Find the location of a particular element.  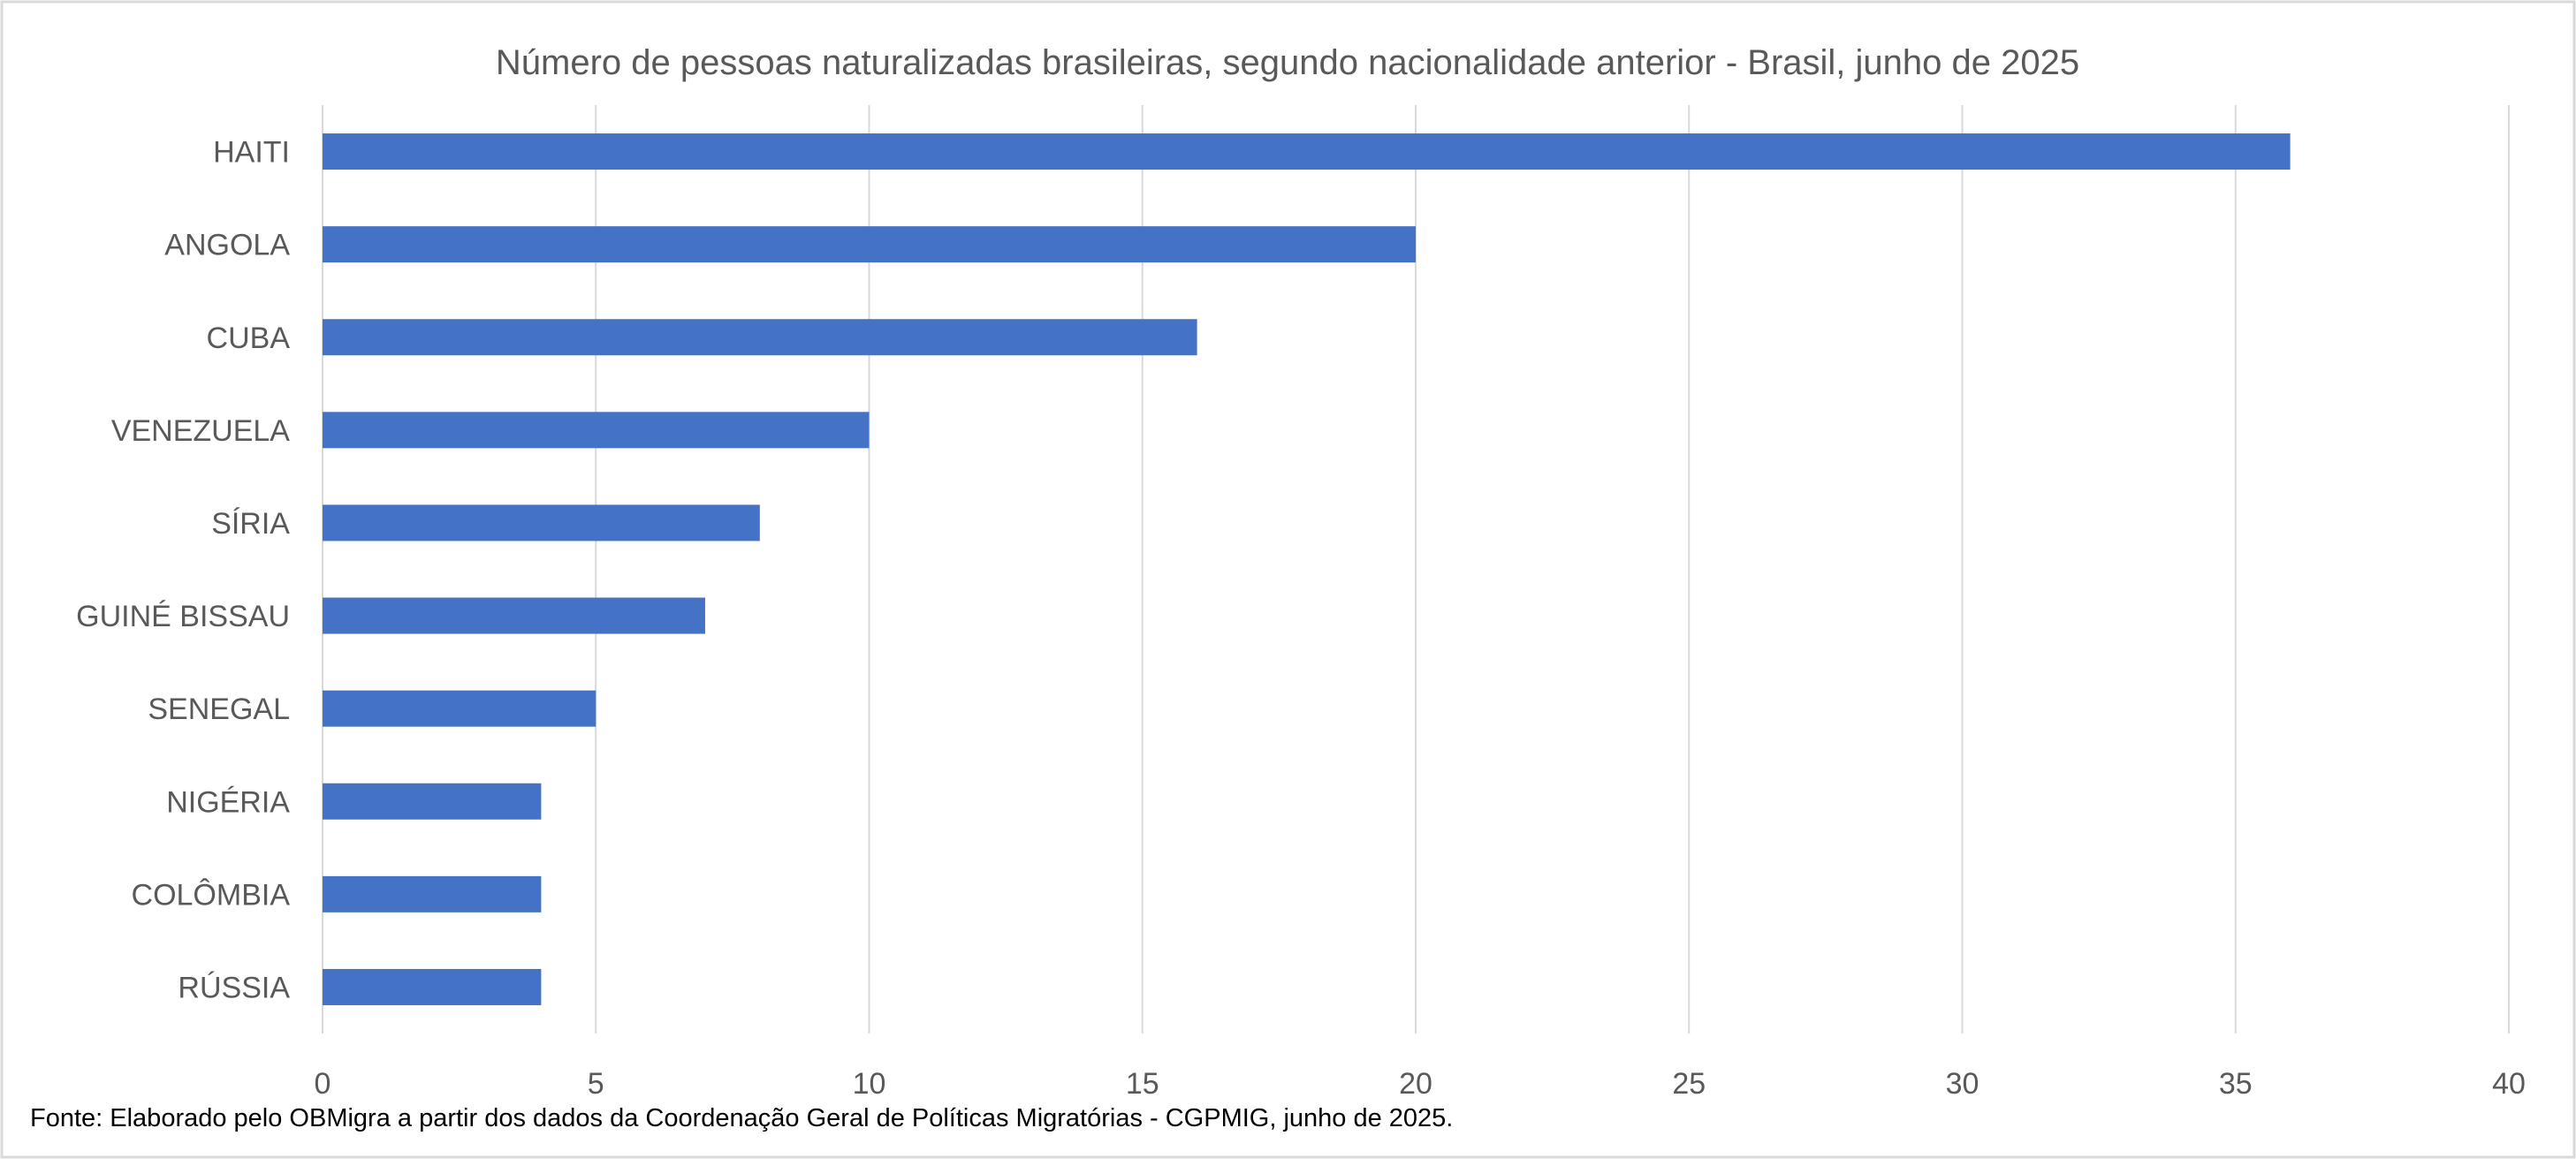

bar-haiti is located at coordinates (1307, 151).